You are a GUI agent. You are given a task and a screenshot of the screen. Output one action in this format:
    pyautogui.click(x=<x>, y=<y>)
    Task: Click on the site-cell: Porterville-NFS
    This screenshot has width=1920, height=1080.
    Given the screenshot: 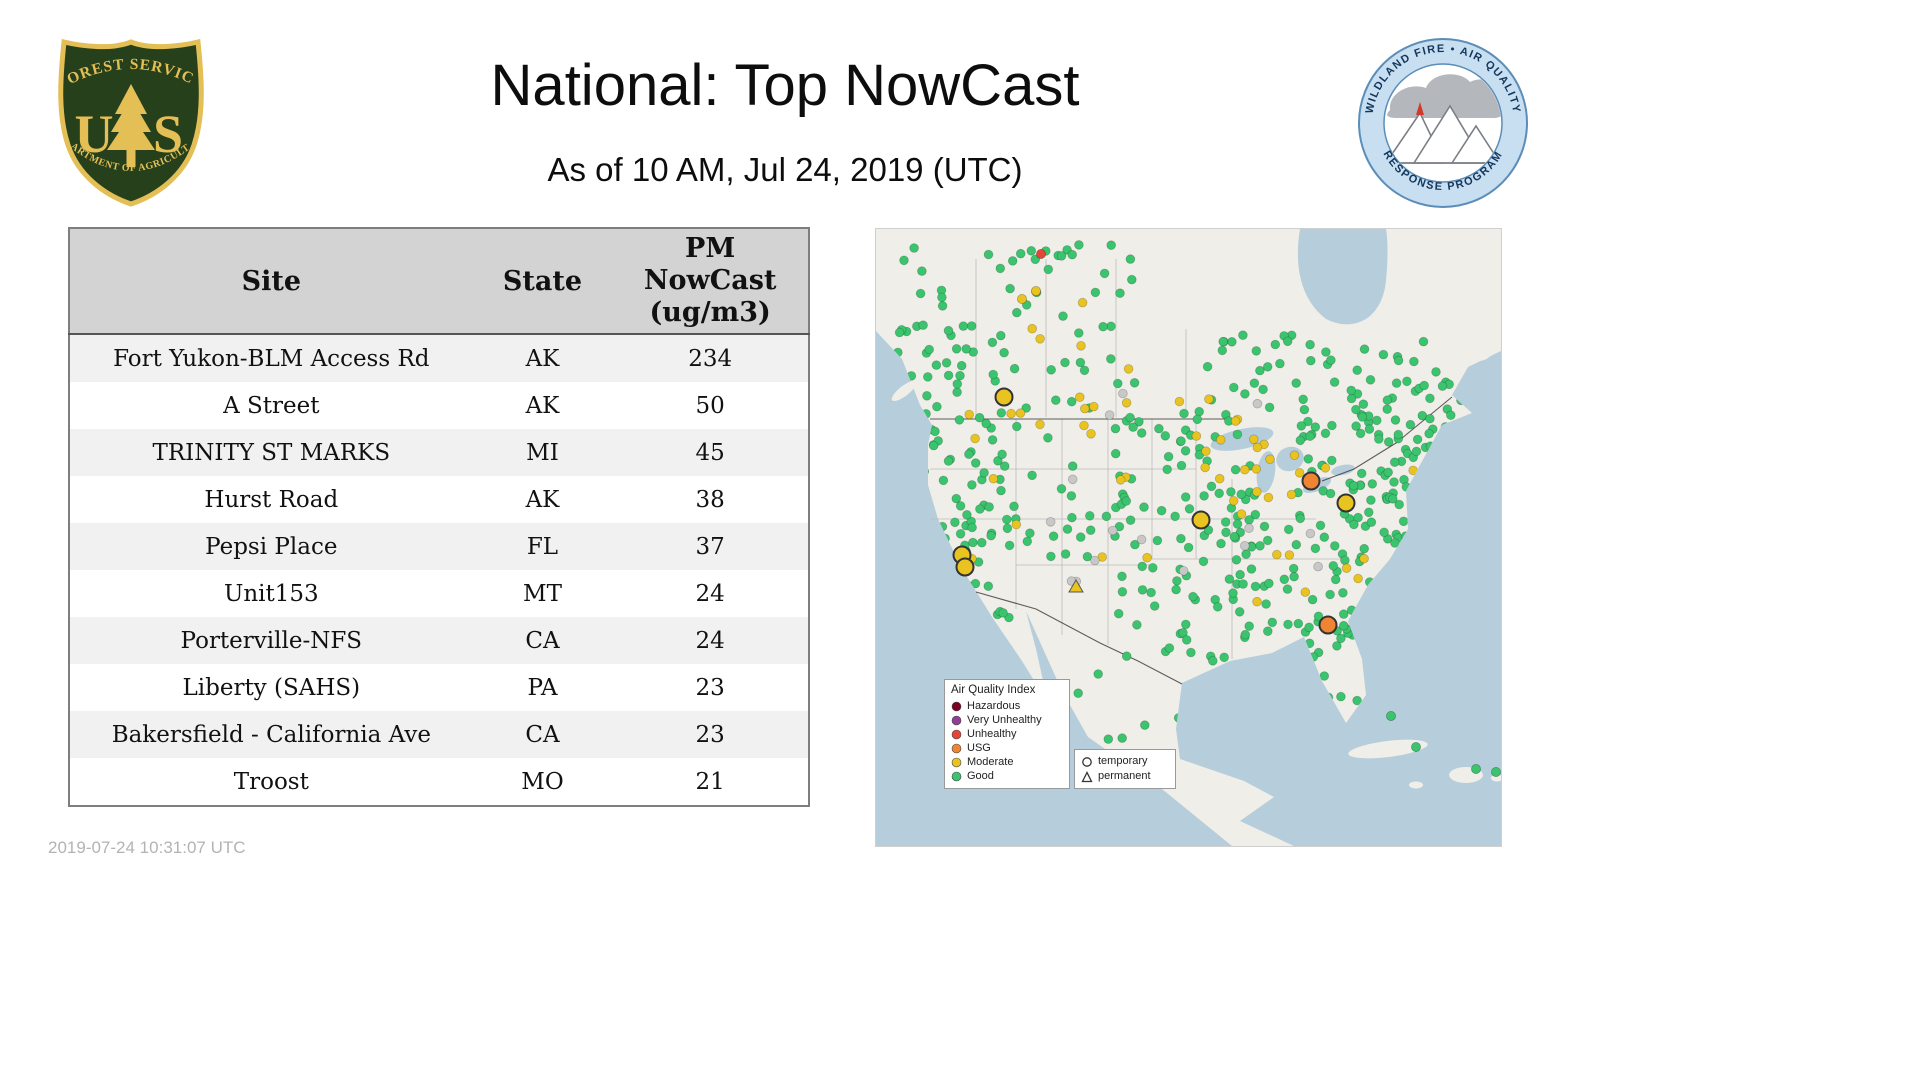 What is the action you would take?
    pyautogui.click(x=271, y=640)
    